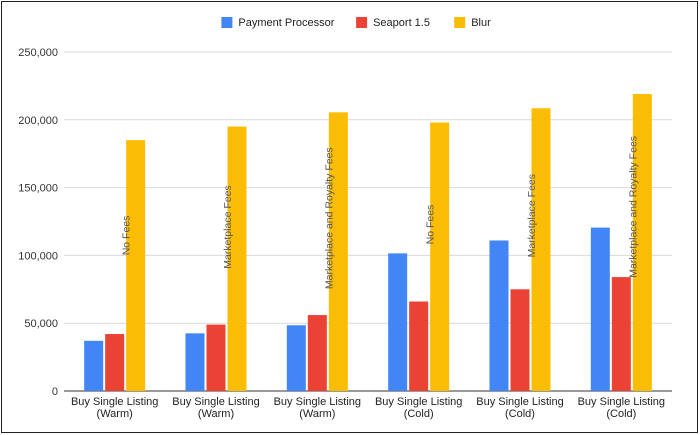  I want to click on y-tick-label: 50,000, so click(41, 324).